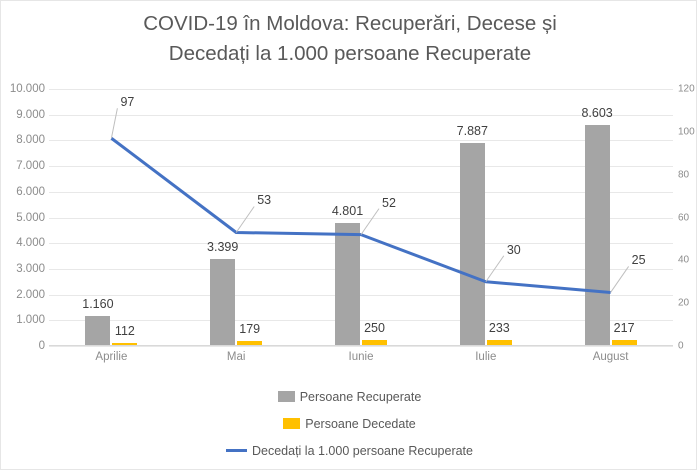 Image resolution: width=699 pixels, height=472 pixels. I want to click on x-axis-labels: Aprilie Mai Iunie Iulie August, so click(361, 361).